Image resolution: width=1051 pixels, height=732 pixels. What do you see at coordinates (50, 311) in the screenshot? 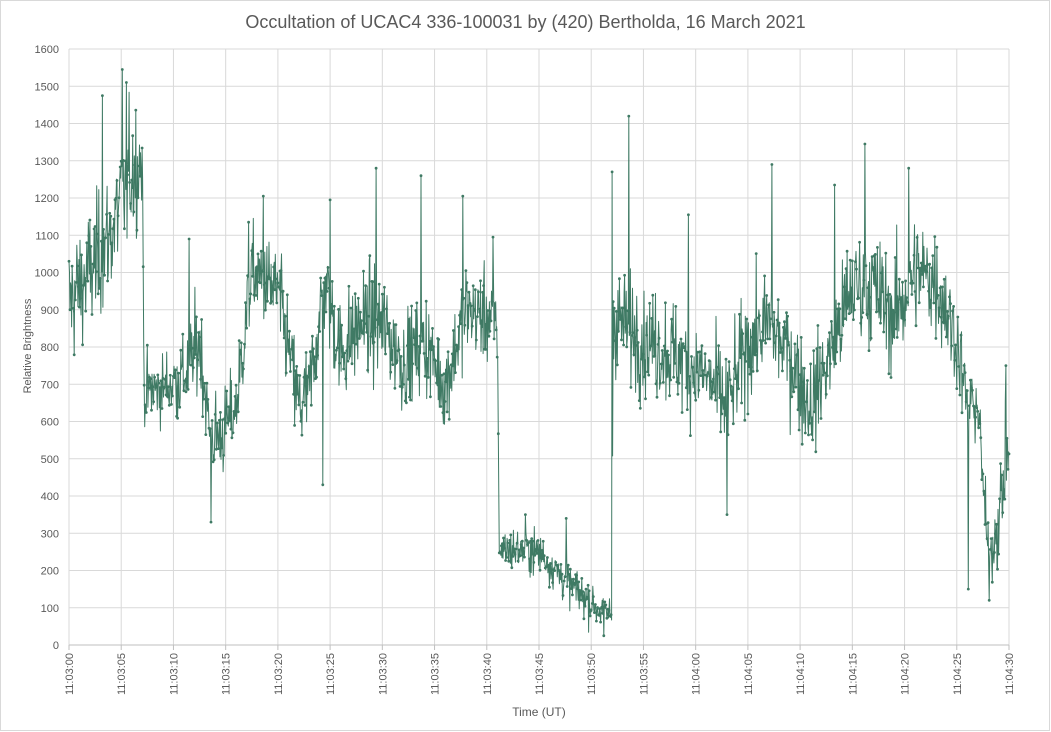
I see `y-tick-label: 900` at bounding box center [50, 311].